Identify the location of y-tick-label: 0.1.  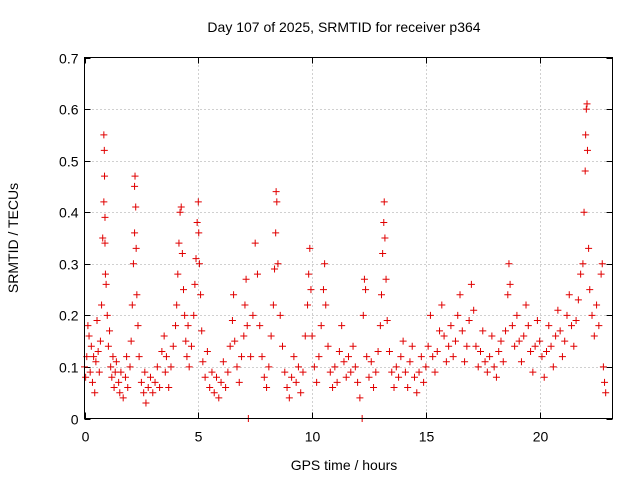
(69, 368).